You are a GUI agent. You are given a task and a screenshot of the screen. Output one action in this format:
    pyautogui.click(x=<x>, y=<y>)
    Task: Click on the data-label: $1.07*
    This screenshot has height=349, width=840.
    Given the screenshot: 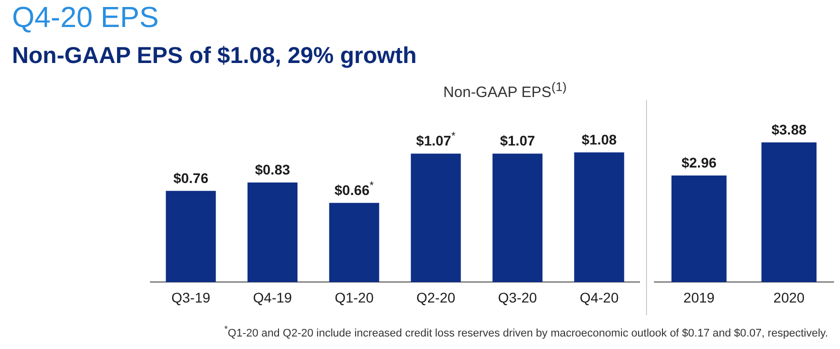 What is the action you would take?
    pyautogui.click(x=436, y=139)
    